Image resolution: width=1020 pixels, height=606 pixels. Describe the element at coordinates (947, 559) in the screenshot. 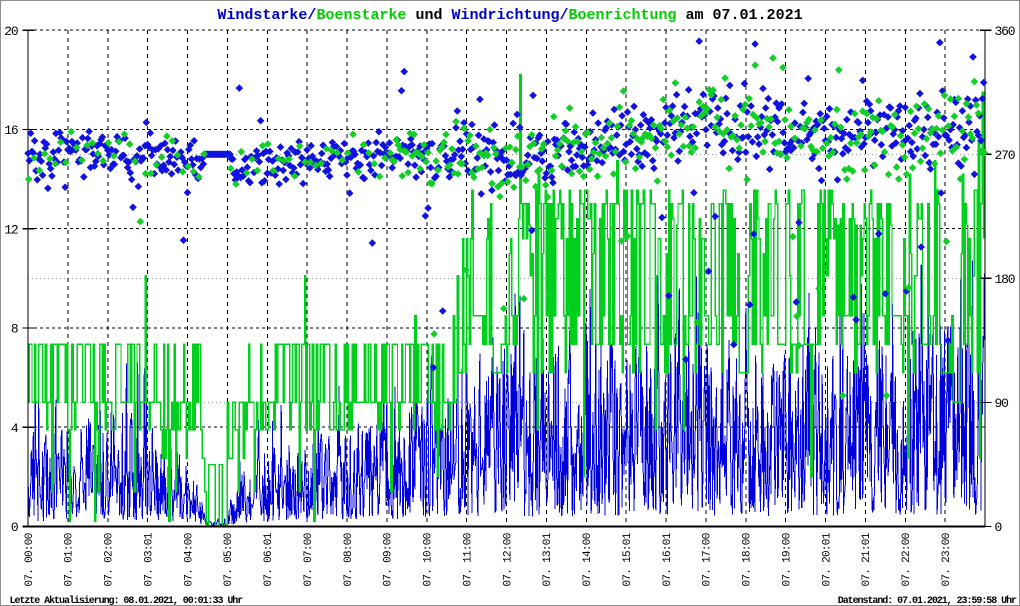

I see `svg-text: 07. 23:00` at that location.